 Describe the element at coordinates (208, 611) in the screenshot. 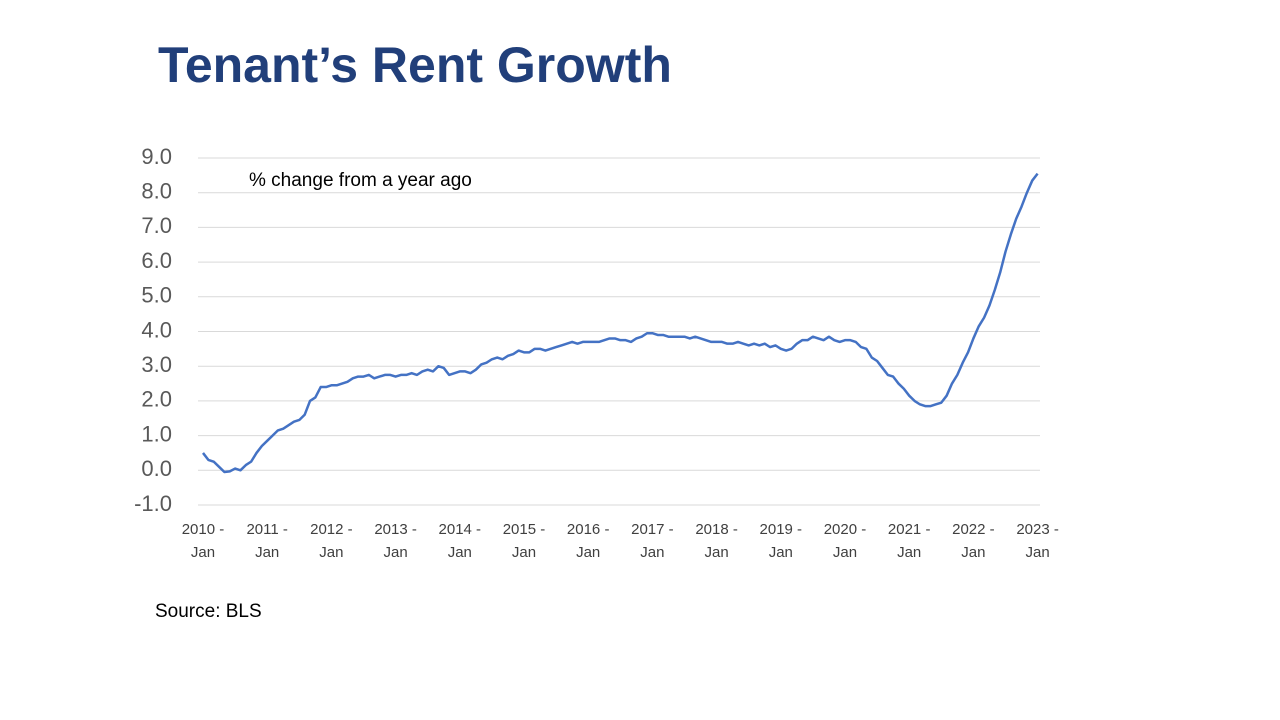

I see `source: Source: BLS` at that location.